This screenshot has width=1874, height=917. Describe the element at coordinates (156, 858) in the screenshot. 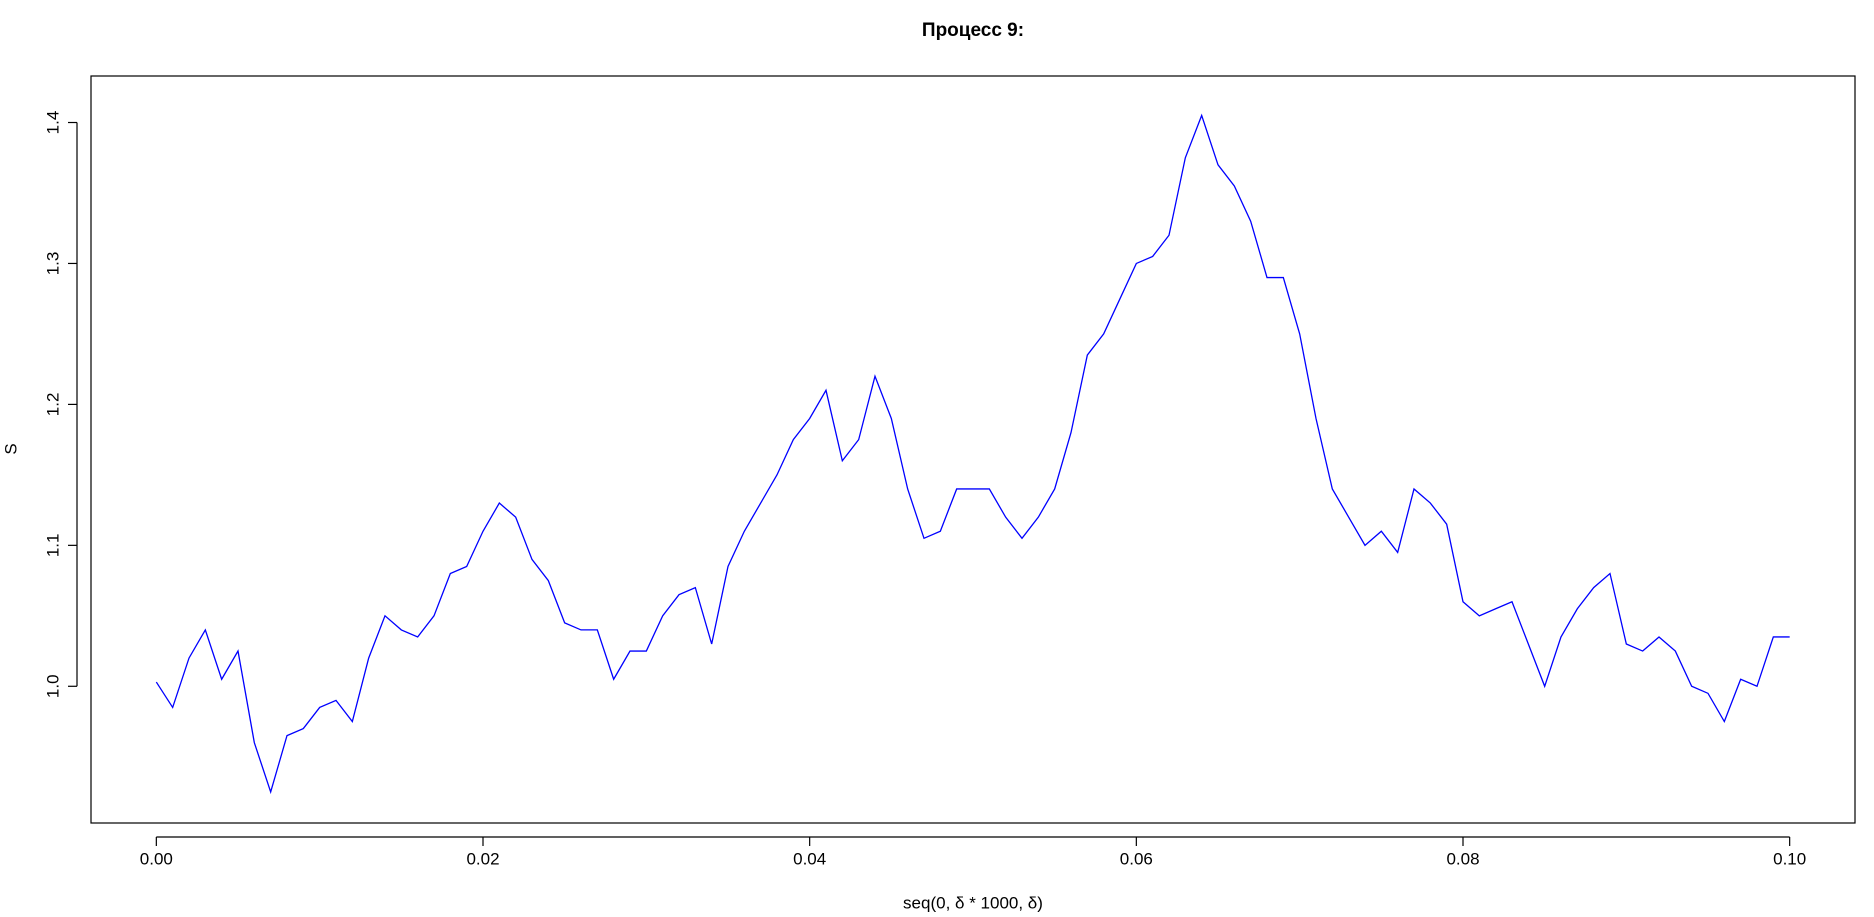

I see `x-tick-label: 0.00` at that location.